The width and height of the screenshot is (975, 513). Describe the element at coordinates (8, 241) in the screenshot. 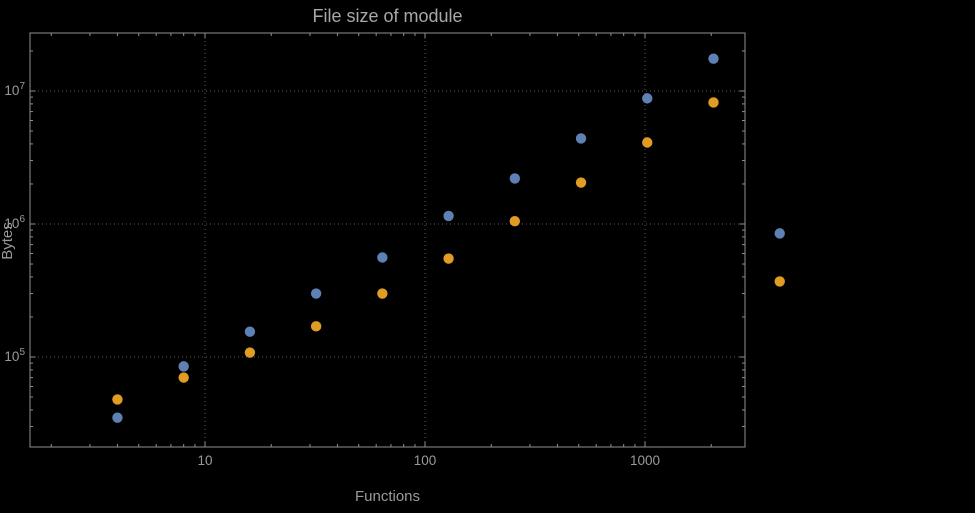

I see `y-axis-label: Bytes` at that location.